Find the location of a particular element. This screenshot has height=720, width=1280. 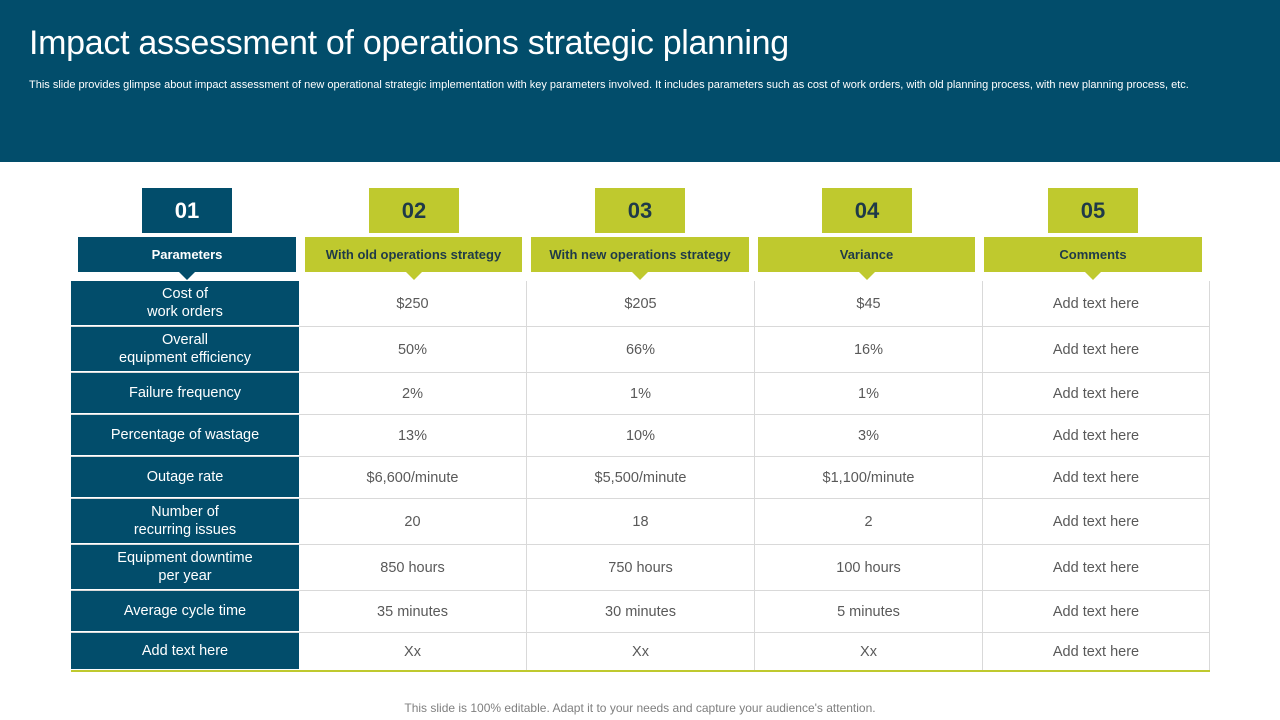

row-parameter: Outage rate is located at coordinates (185, 477).